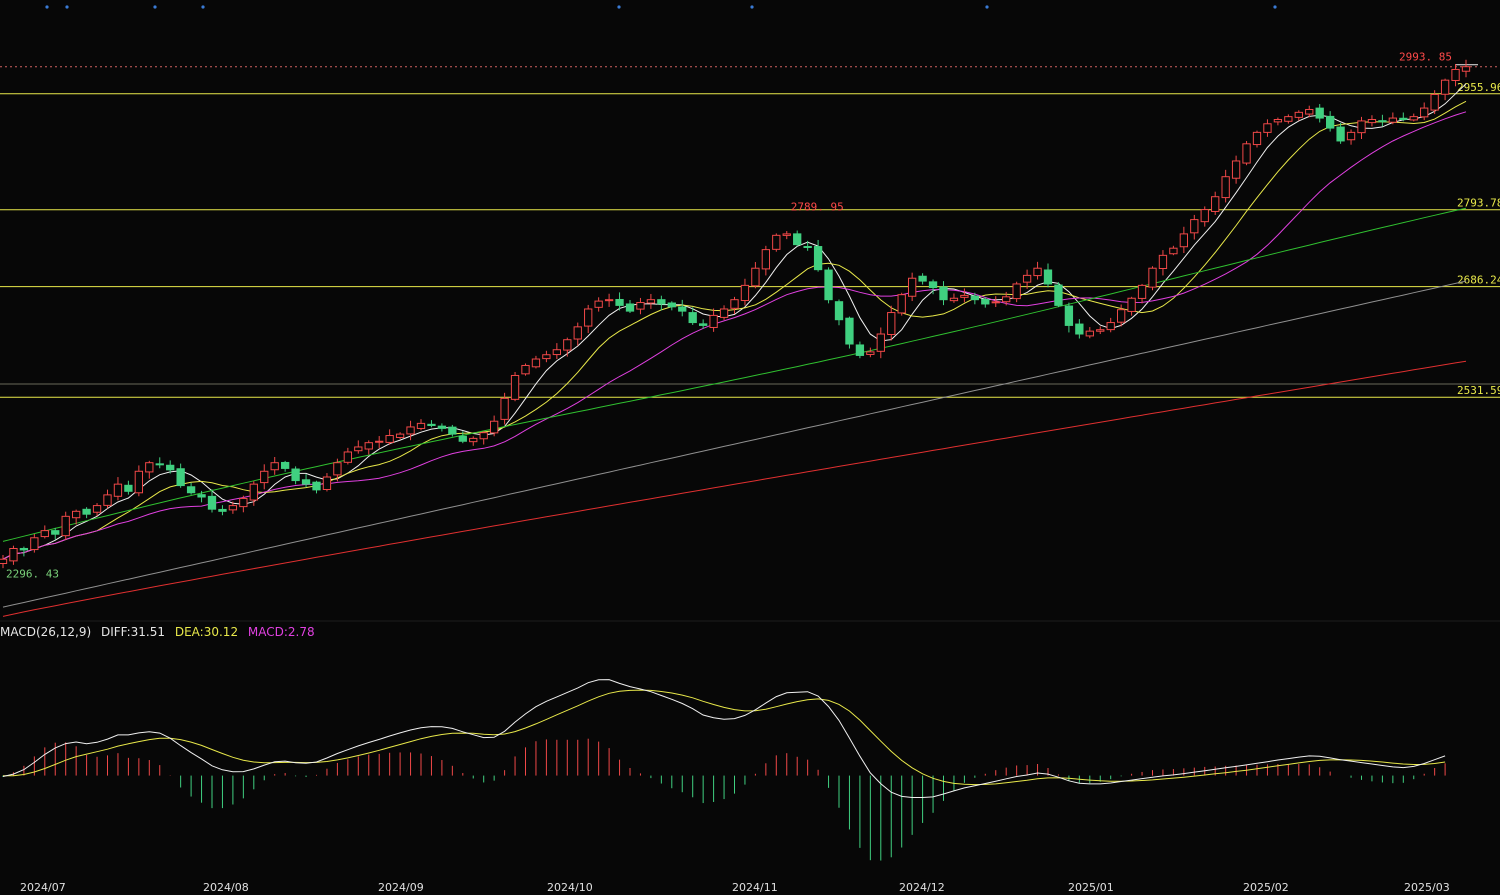 The width and height of the screenshot is (1500, 895). Describe the element at coordinates (570, 887) in the screenshot. I see `x-axis-label: 2024/10` at that location.